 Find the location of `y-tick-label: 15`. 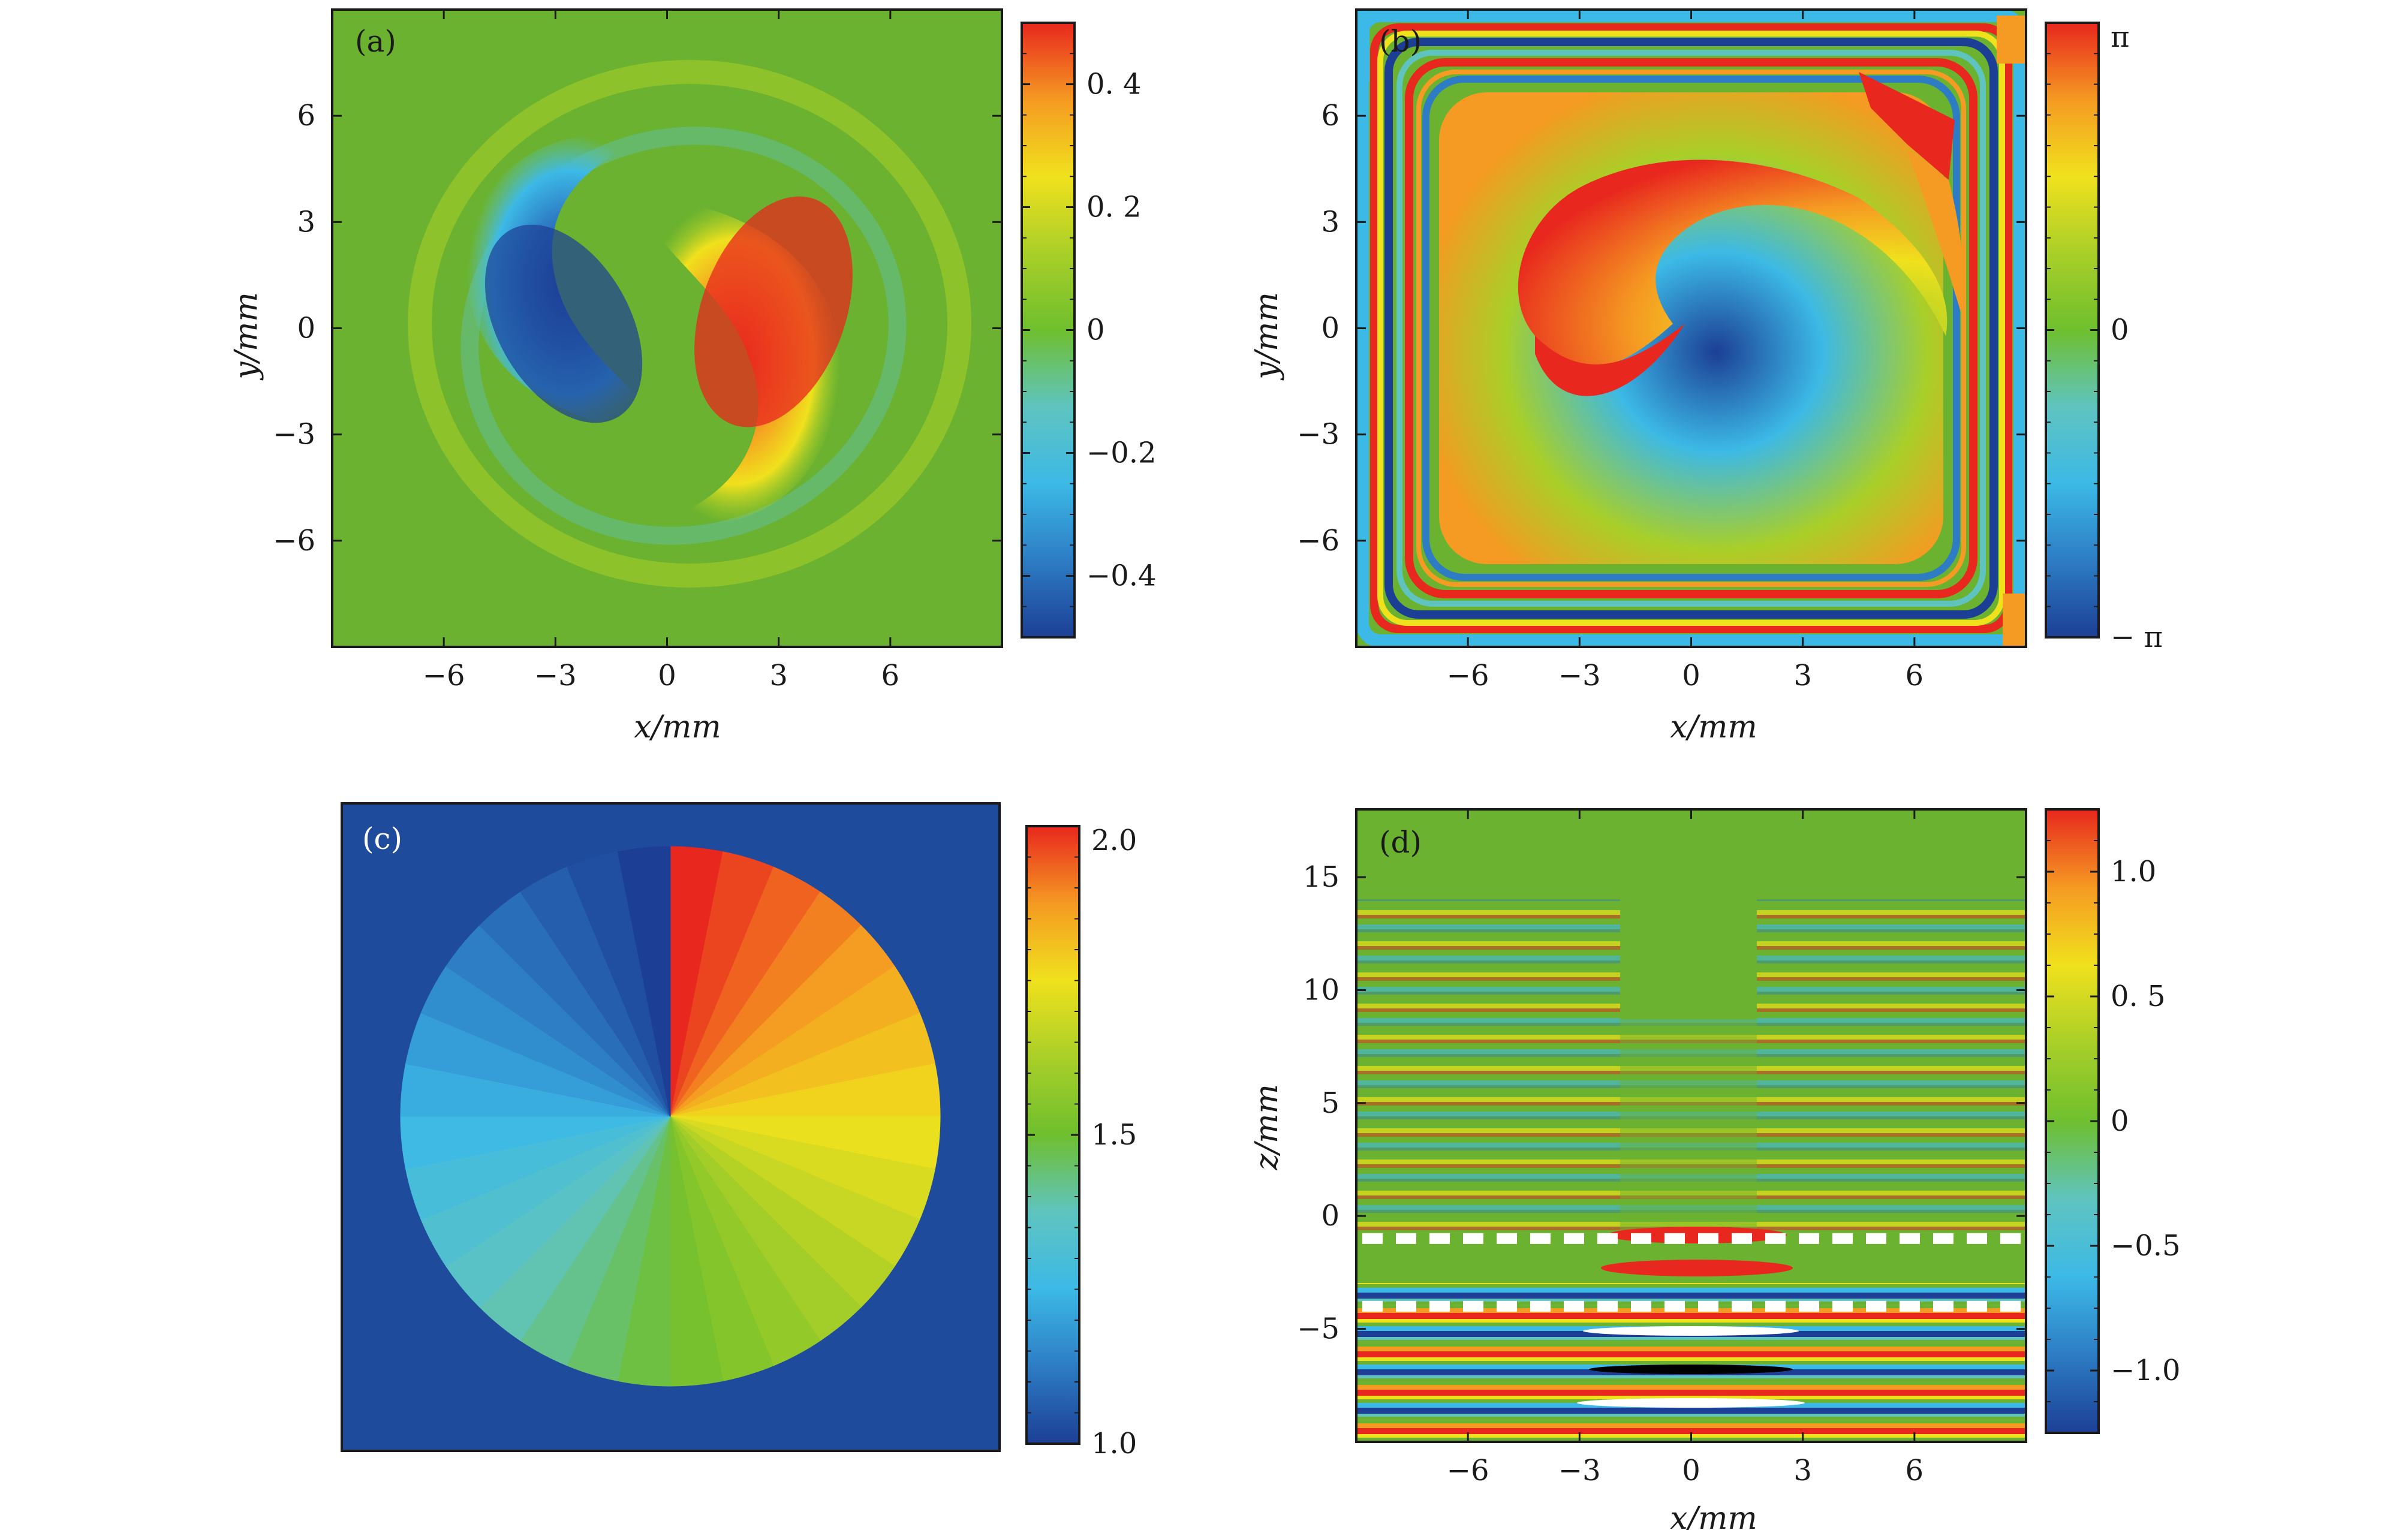

y-tick-label: 15 is located at coordinates (1322, 877).